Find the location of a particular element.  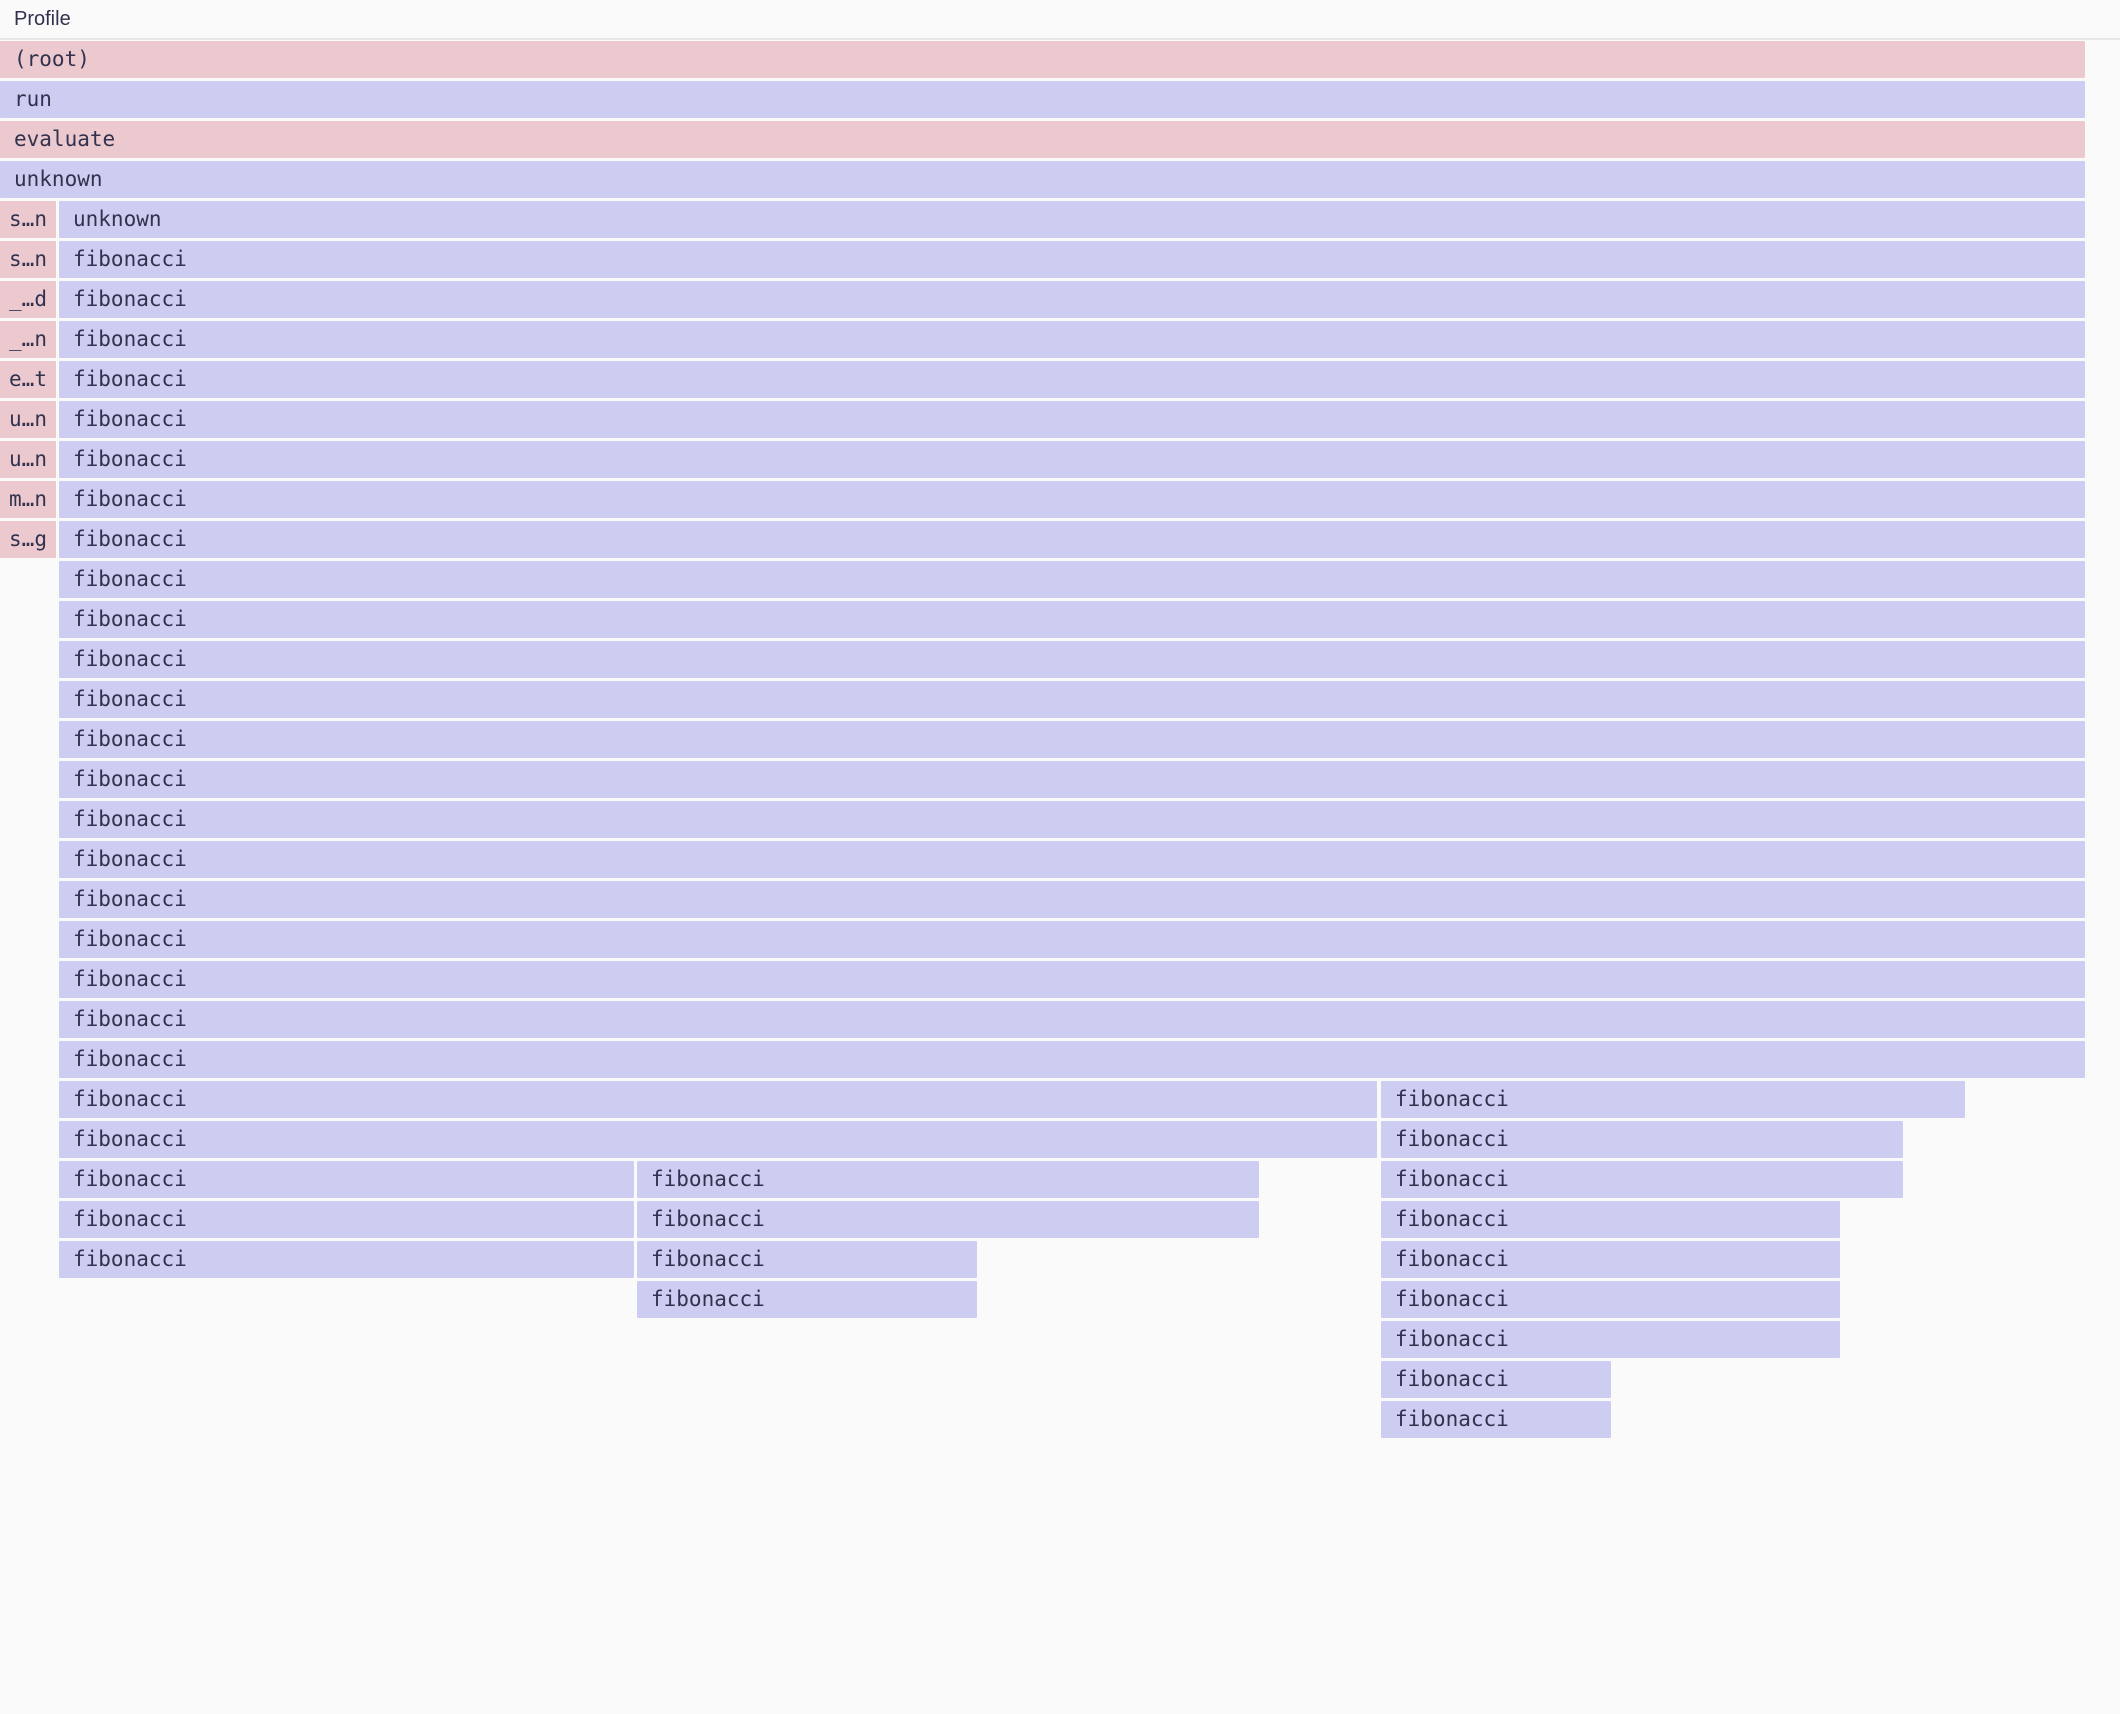

flame-row: evaluate is located at coordinates (1060, 139).